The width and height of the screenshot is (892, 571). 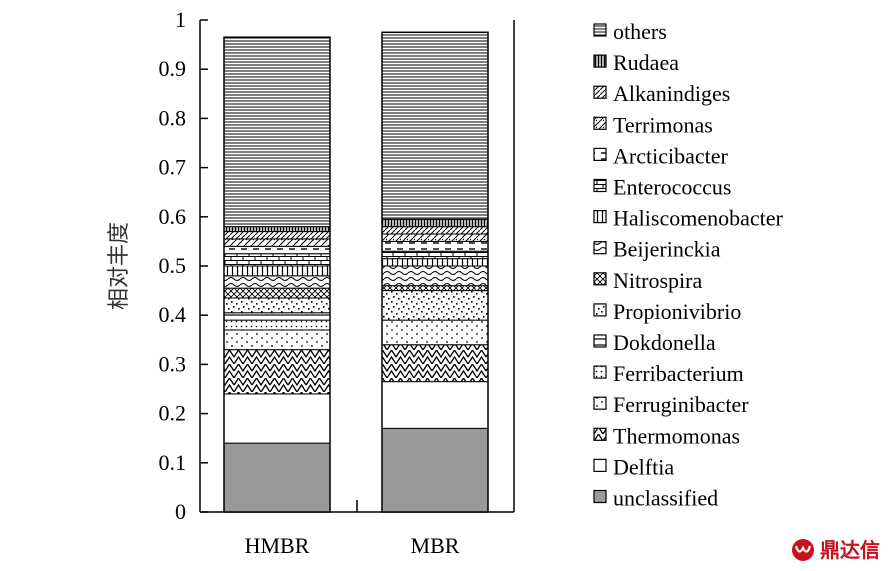 I want to click on legend-label-propionivibrio: Propionivibrio, so click(x=677, y=311).